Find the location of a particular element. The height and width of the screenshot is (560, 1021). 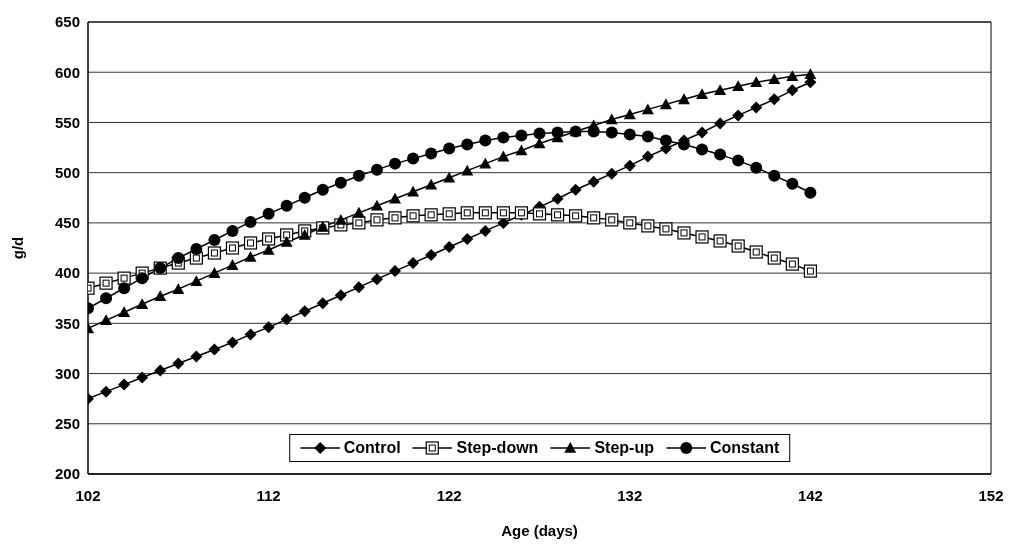

y-tick-label: 350 is located at coordinates (67, 323).